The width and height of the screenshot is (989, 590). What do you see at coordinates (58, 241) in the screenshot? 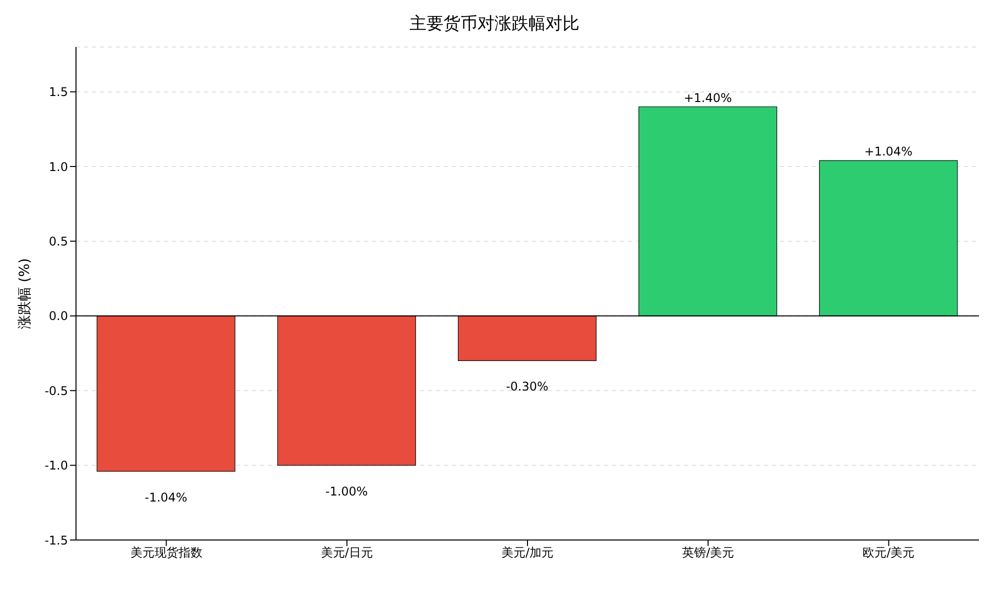
I see `y-tick-label: 0.5` at bounding box center [58, 241].